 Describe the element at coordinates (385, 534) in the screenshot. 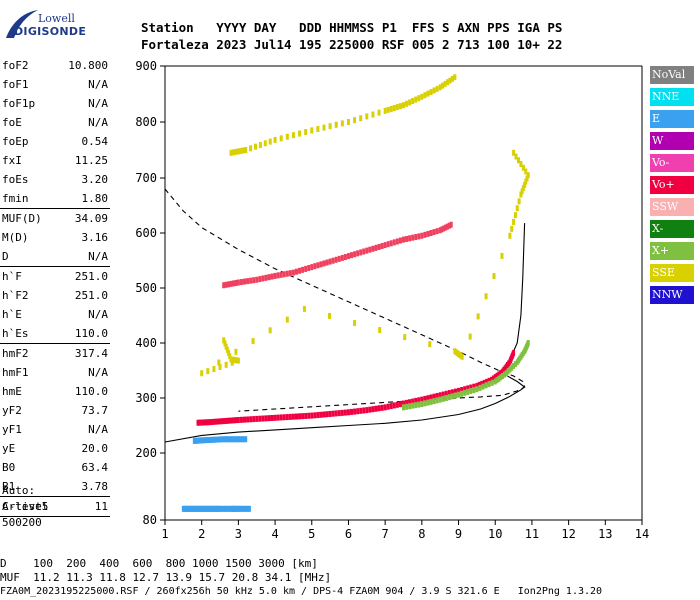

I see `x-tick-label: 7` at that location.